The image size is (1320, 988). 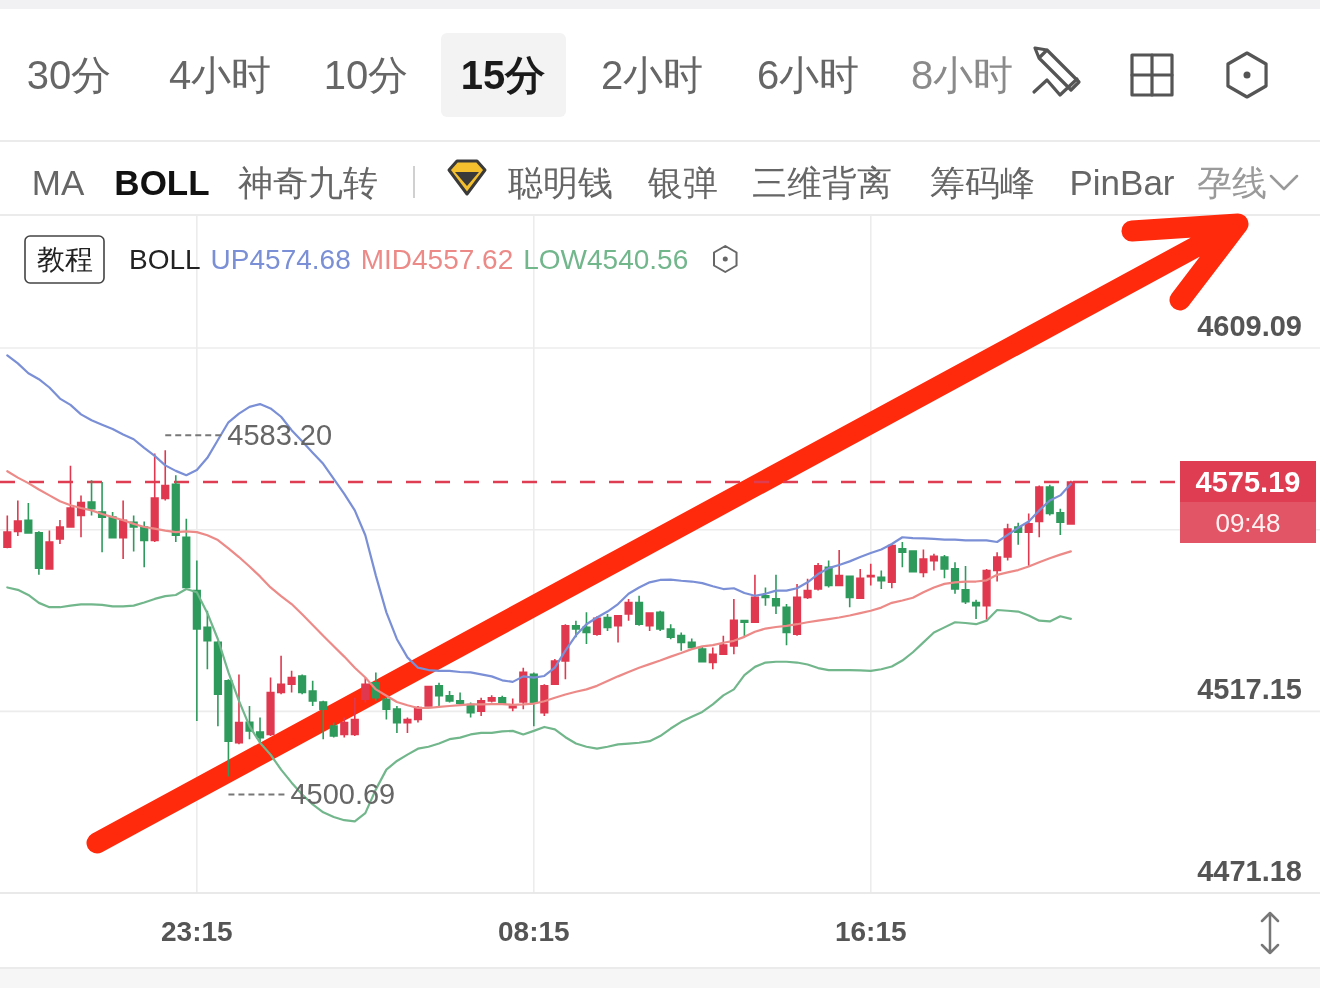 What do you see at coordinates (503, 75) in the screenshot?
I see `text: 15分` at bounding box center [503, 75].